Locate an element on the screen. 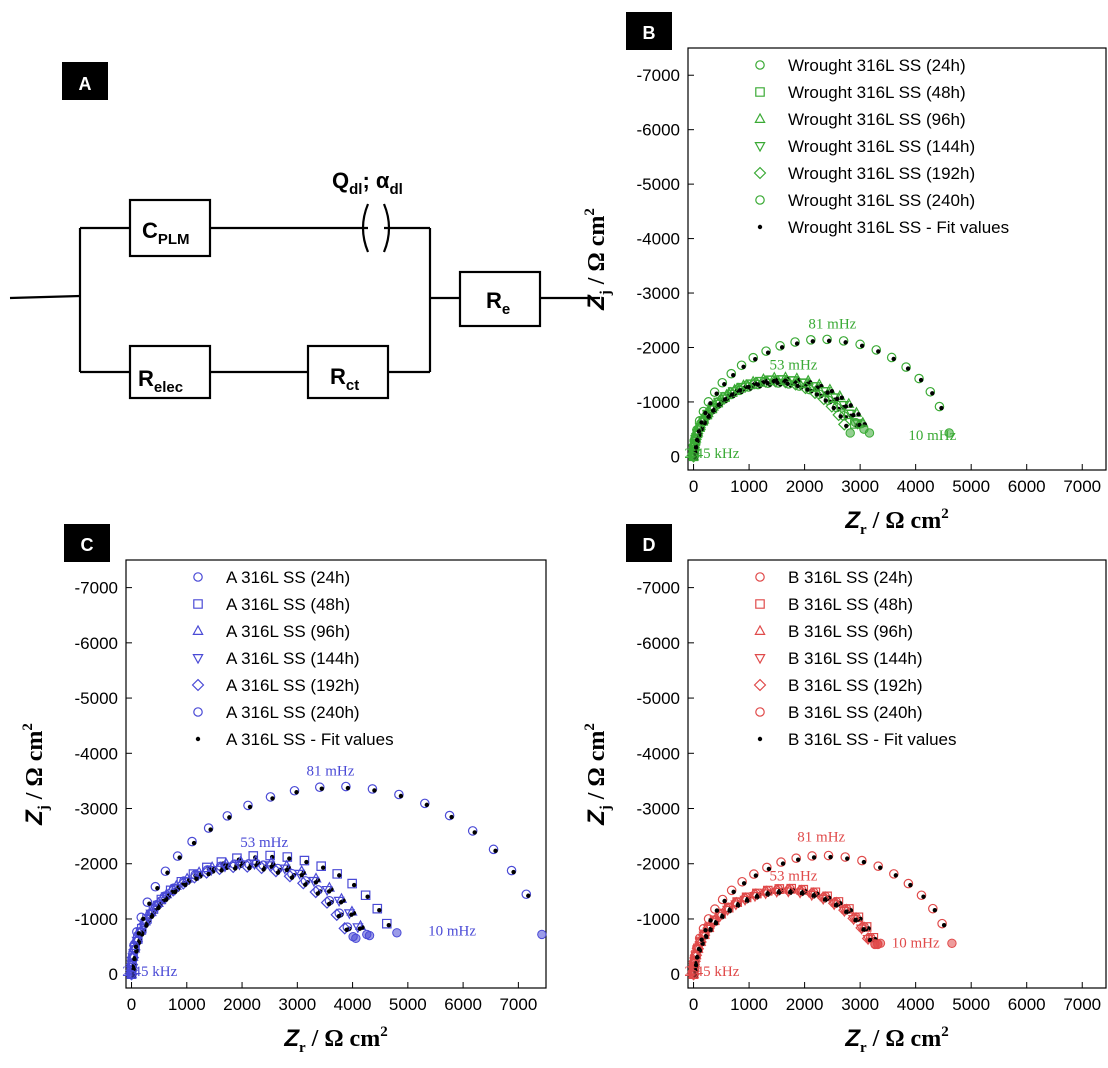  panel-c-annotation: 2.45 kHz is located at coordinates (149, 972).